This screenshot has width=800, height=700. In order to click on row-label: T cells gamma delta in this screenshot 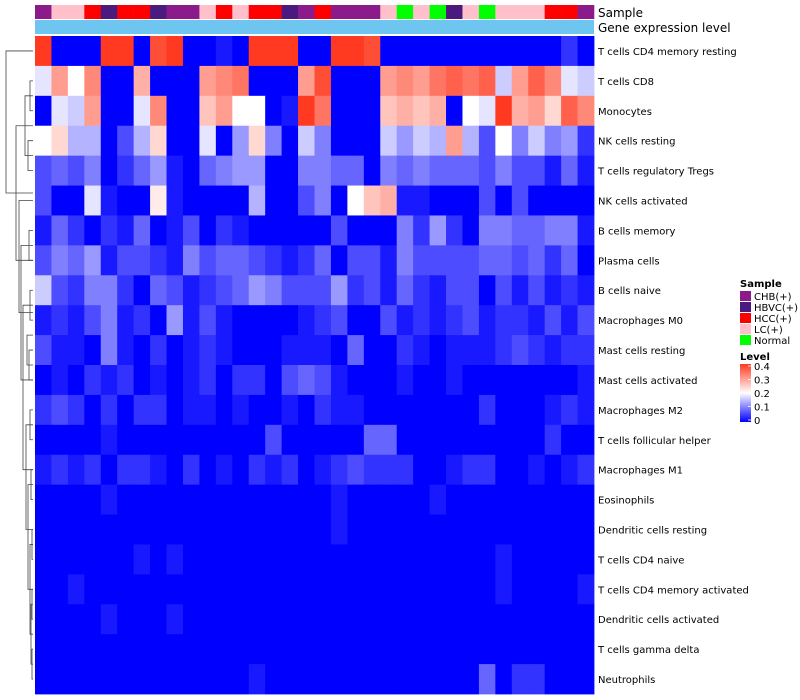, I will do `click(648, 650)`.